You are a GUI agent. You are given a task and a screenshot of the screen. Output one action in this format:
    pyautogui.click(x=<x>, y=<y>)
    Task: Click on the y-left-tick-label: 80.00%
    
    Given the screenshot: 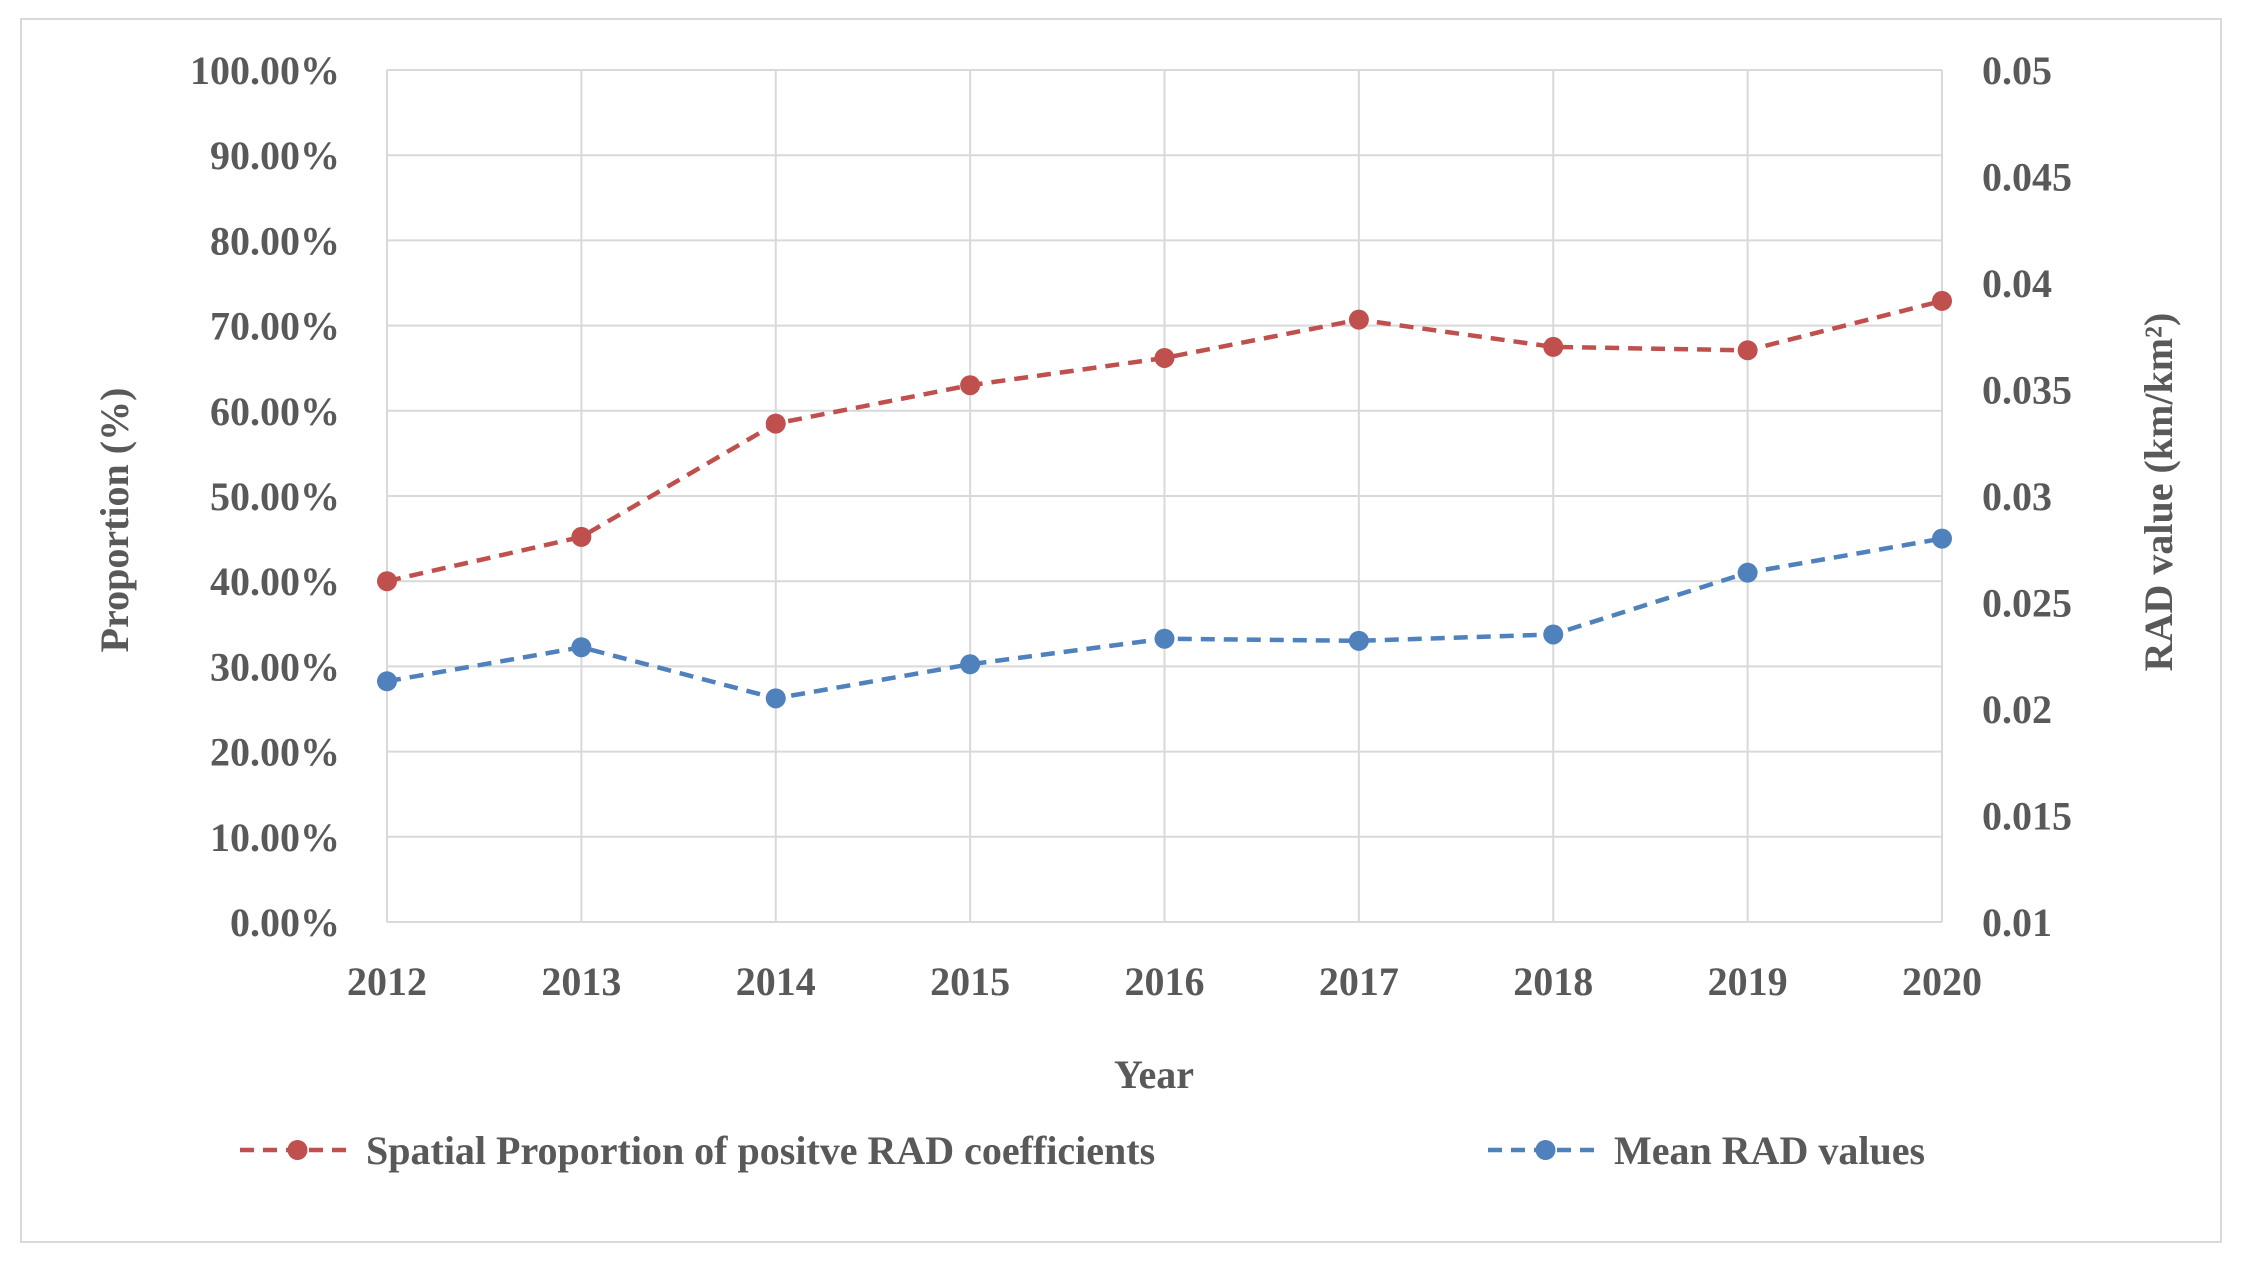 What is the action you would take?
    pyautogui.click(x=275, y=240)
    